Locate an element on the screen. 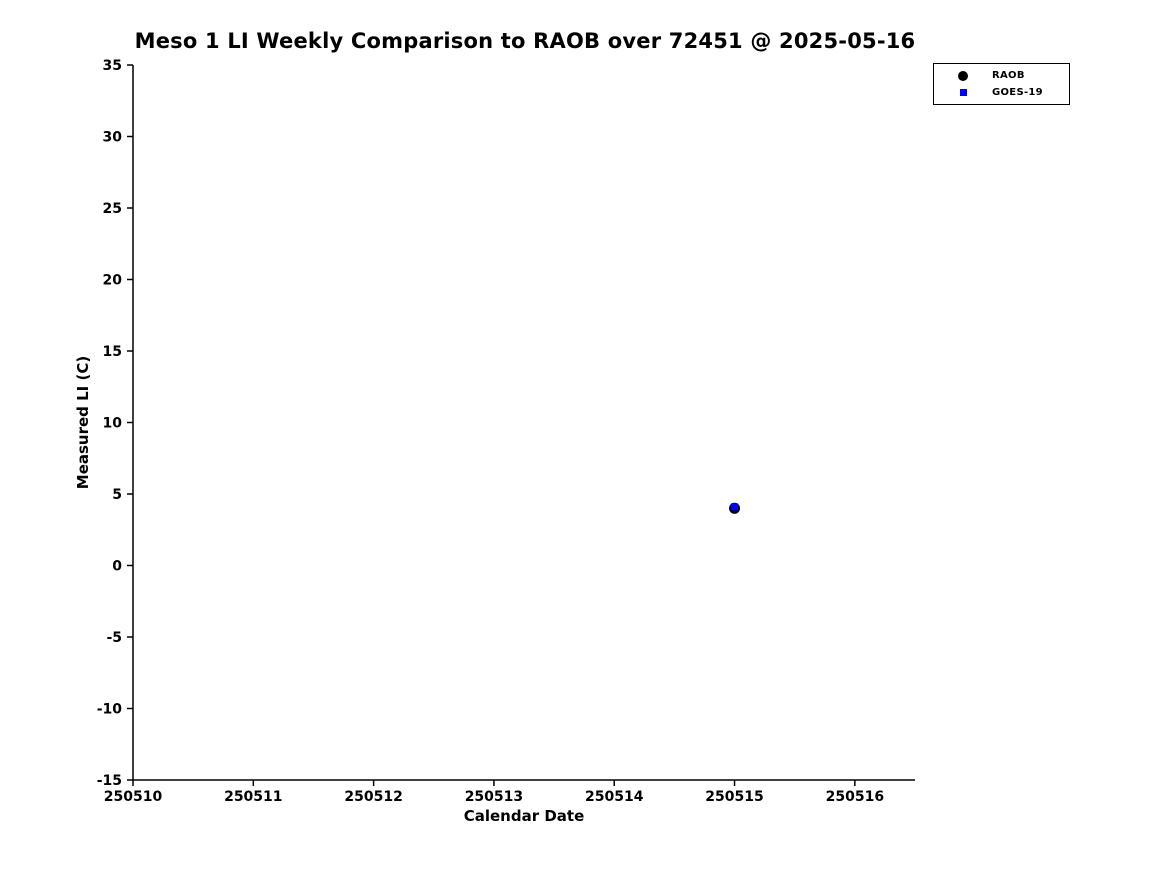 The width and height of the screenshot is (1167, 875). goes-19-point is located at coordinates (735, 507).